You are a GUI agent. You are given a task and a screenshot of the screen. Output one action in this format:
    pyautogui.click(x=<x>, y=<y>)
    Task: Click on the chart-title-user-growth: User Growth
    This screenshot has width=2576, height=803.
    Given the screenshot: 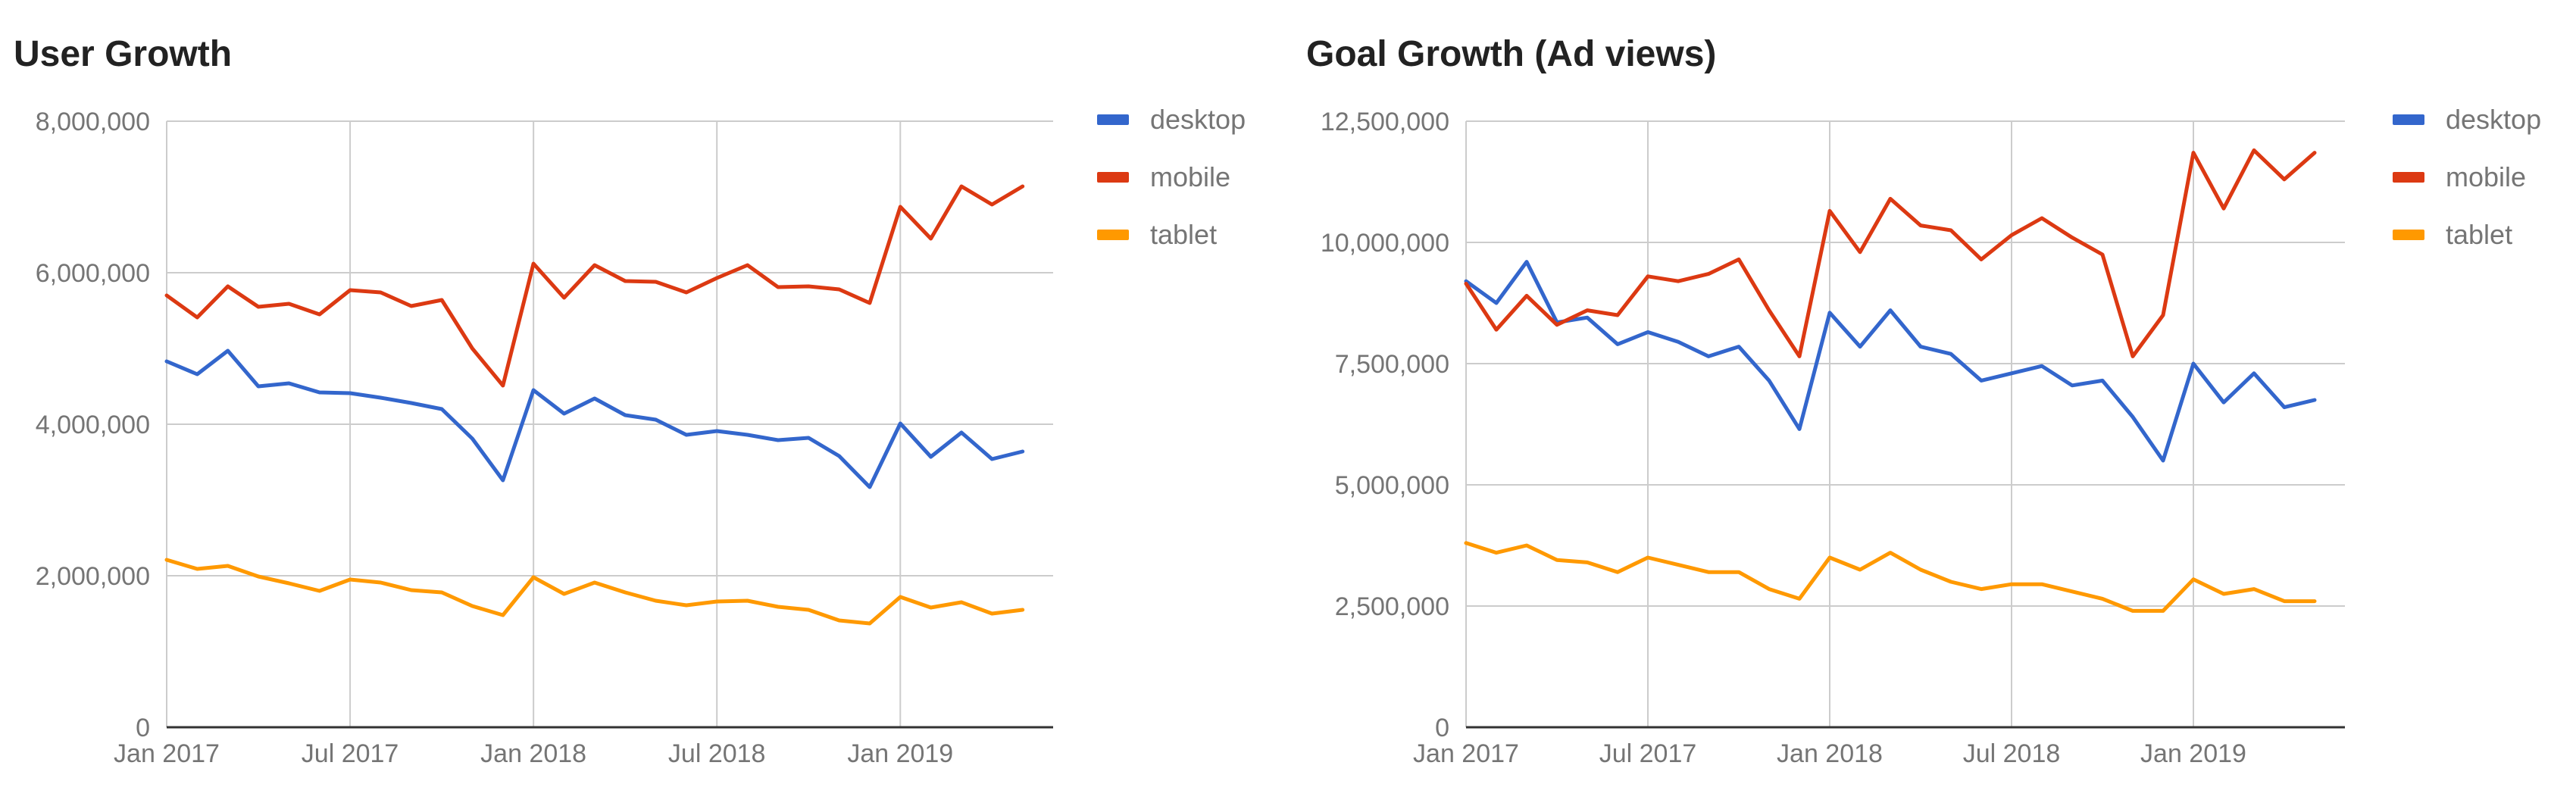 What is the action you would take?
    pyautogui.click(x=123, y=54)
    